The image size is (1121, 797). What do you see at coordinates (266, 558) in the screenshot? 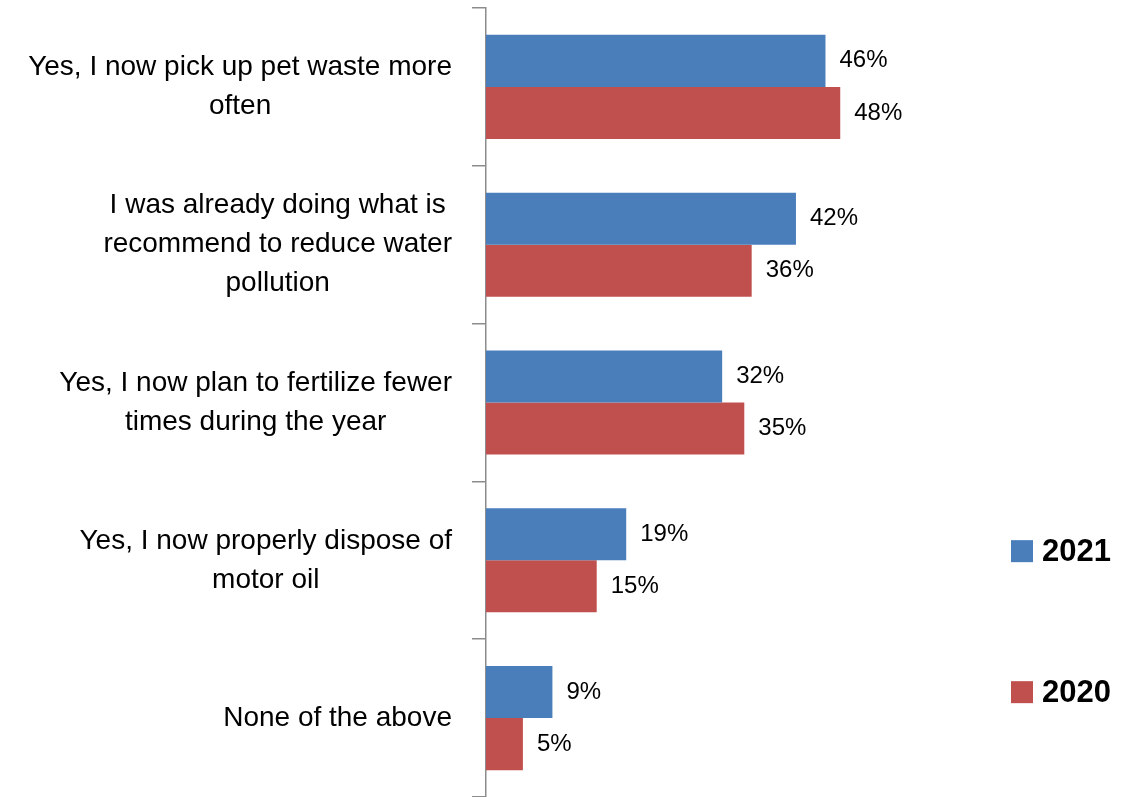
I see `y-tick-label: Yes, I now properly dispose of motor oil` at bounding box center [266, 558].